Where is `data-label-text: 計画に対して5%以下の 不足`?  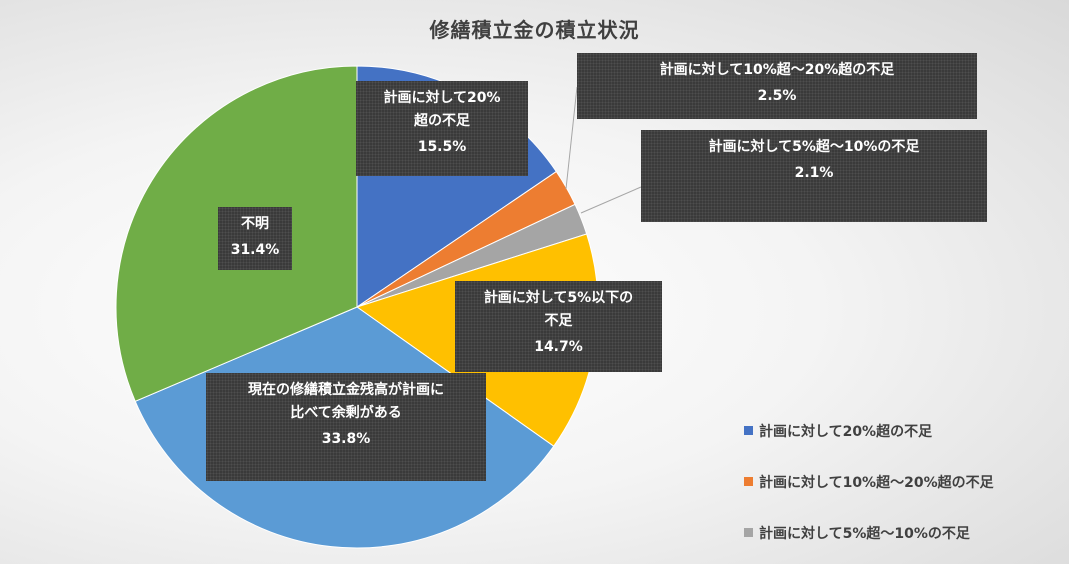
data-label-text: 計画に対して5%以下の 不足 is located at coordinates (558, 309).